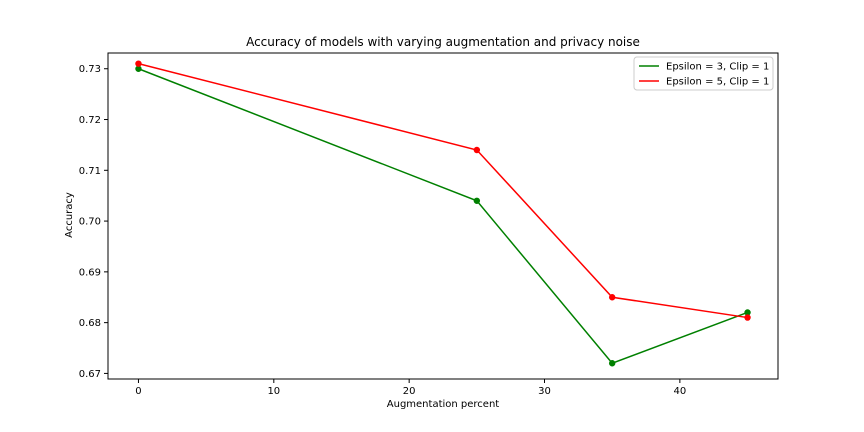 The height and width of the screenshot is (432, 864). What do you see at coordinates (680, 391) in the screenshot?
I see `x-tick-label: 40` at bounding box center [680, 391].